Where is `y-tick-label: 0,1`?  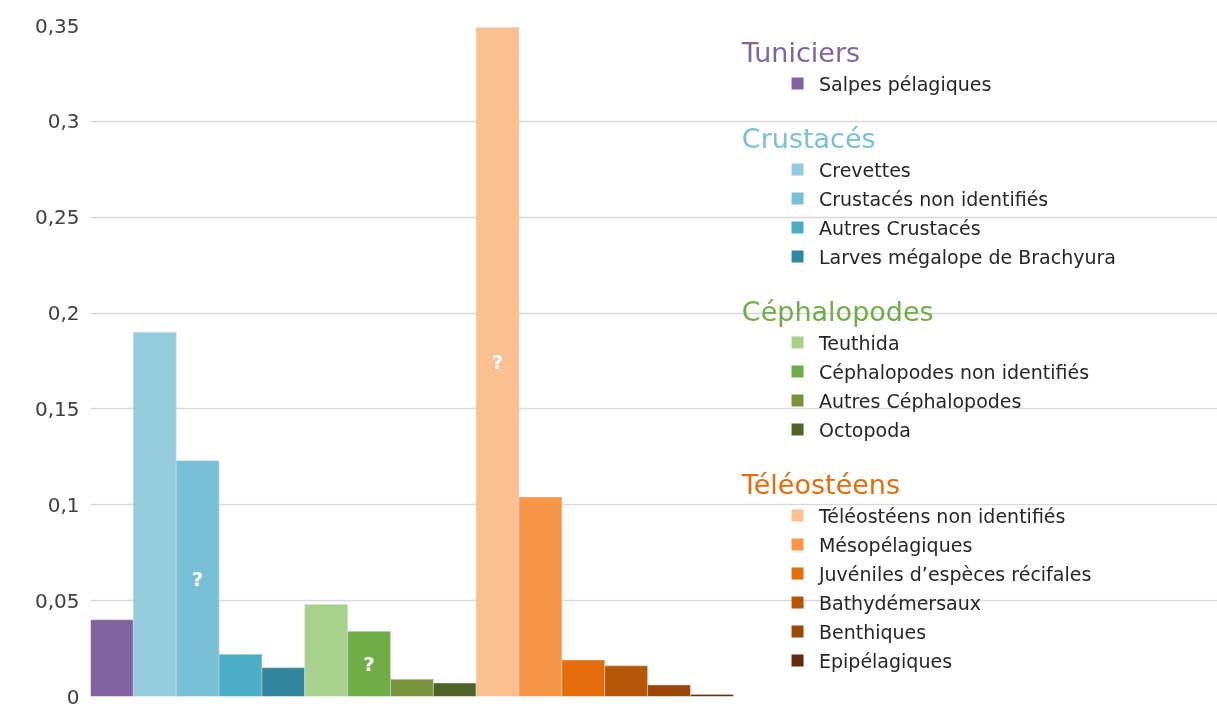
y-tick-label: 0,1 is located at coordinates (63, 504).